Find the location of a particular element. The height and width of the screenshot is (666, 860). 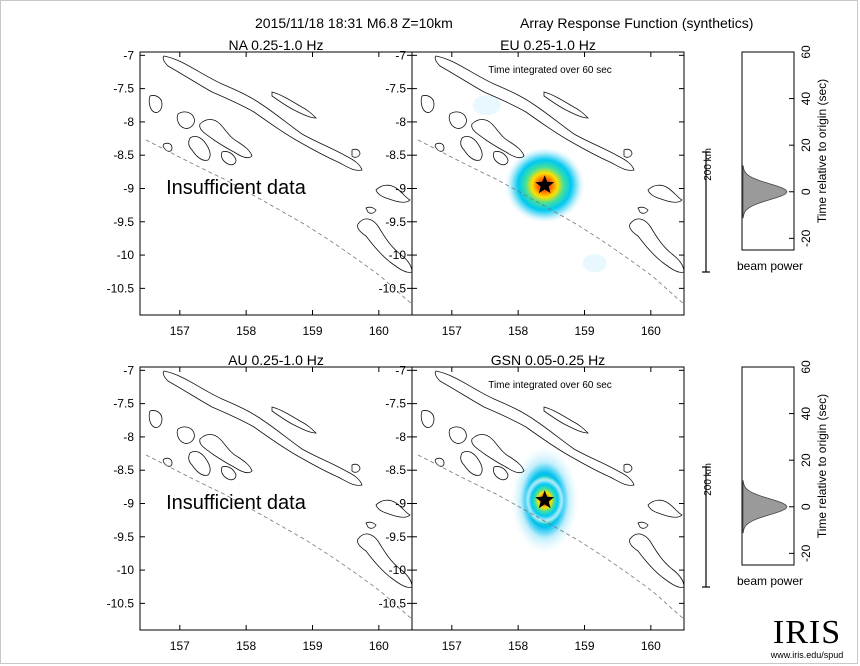

iris-logo-url: www.iris.edu/spud is located at coordinates (807, 655).